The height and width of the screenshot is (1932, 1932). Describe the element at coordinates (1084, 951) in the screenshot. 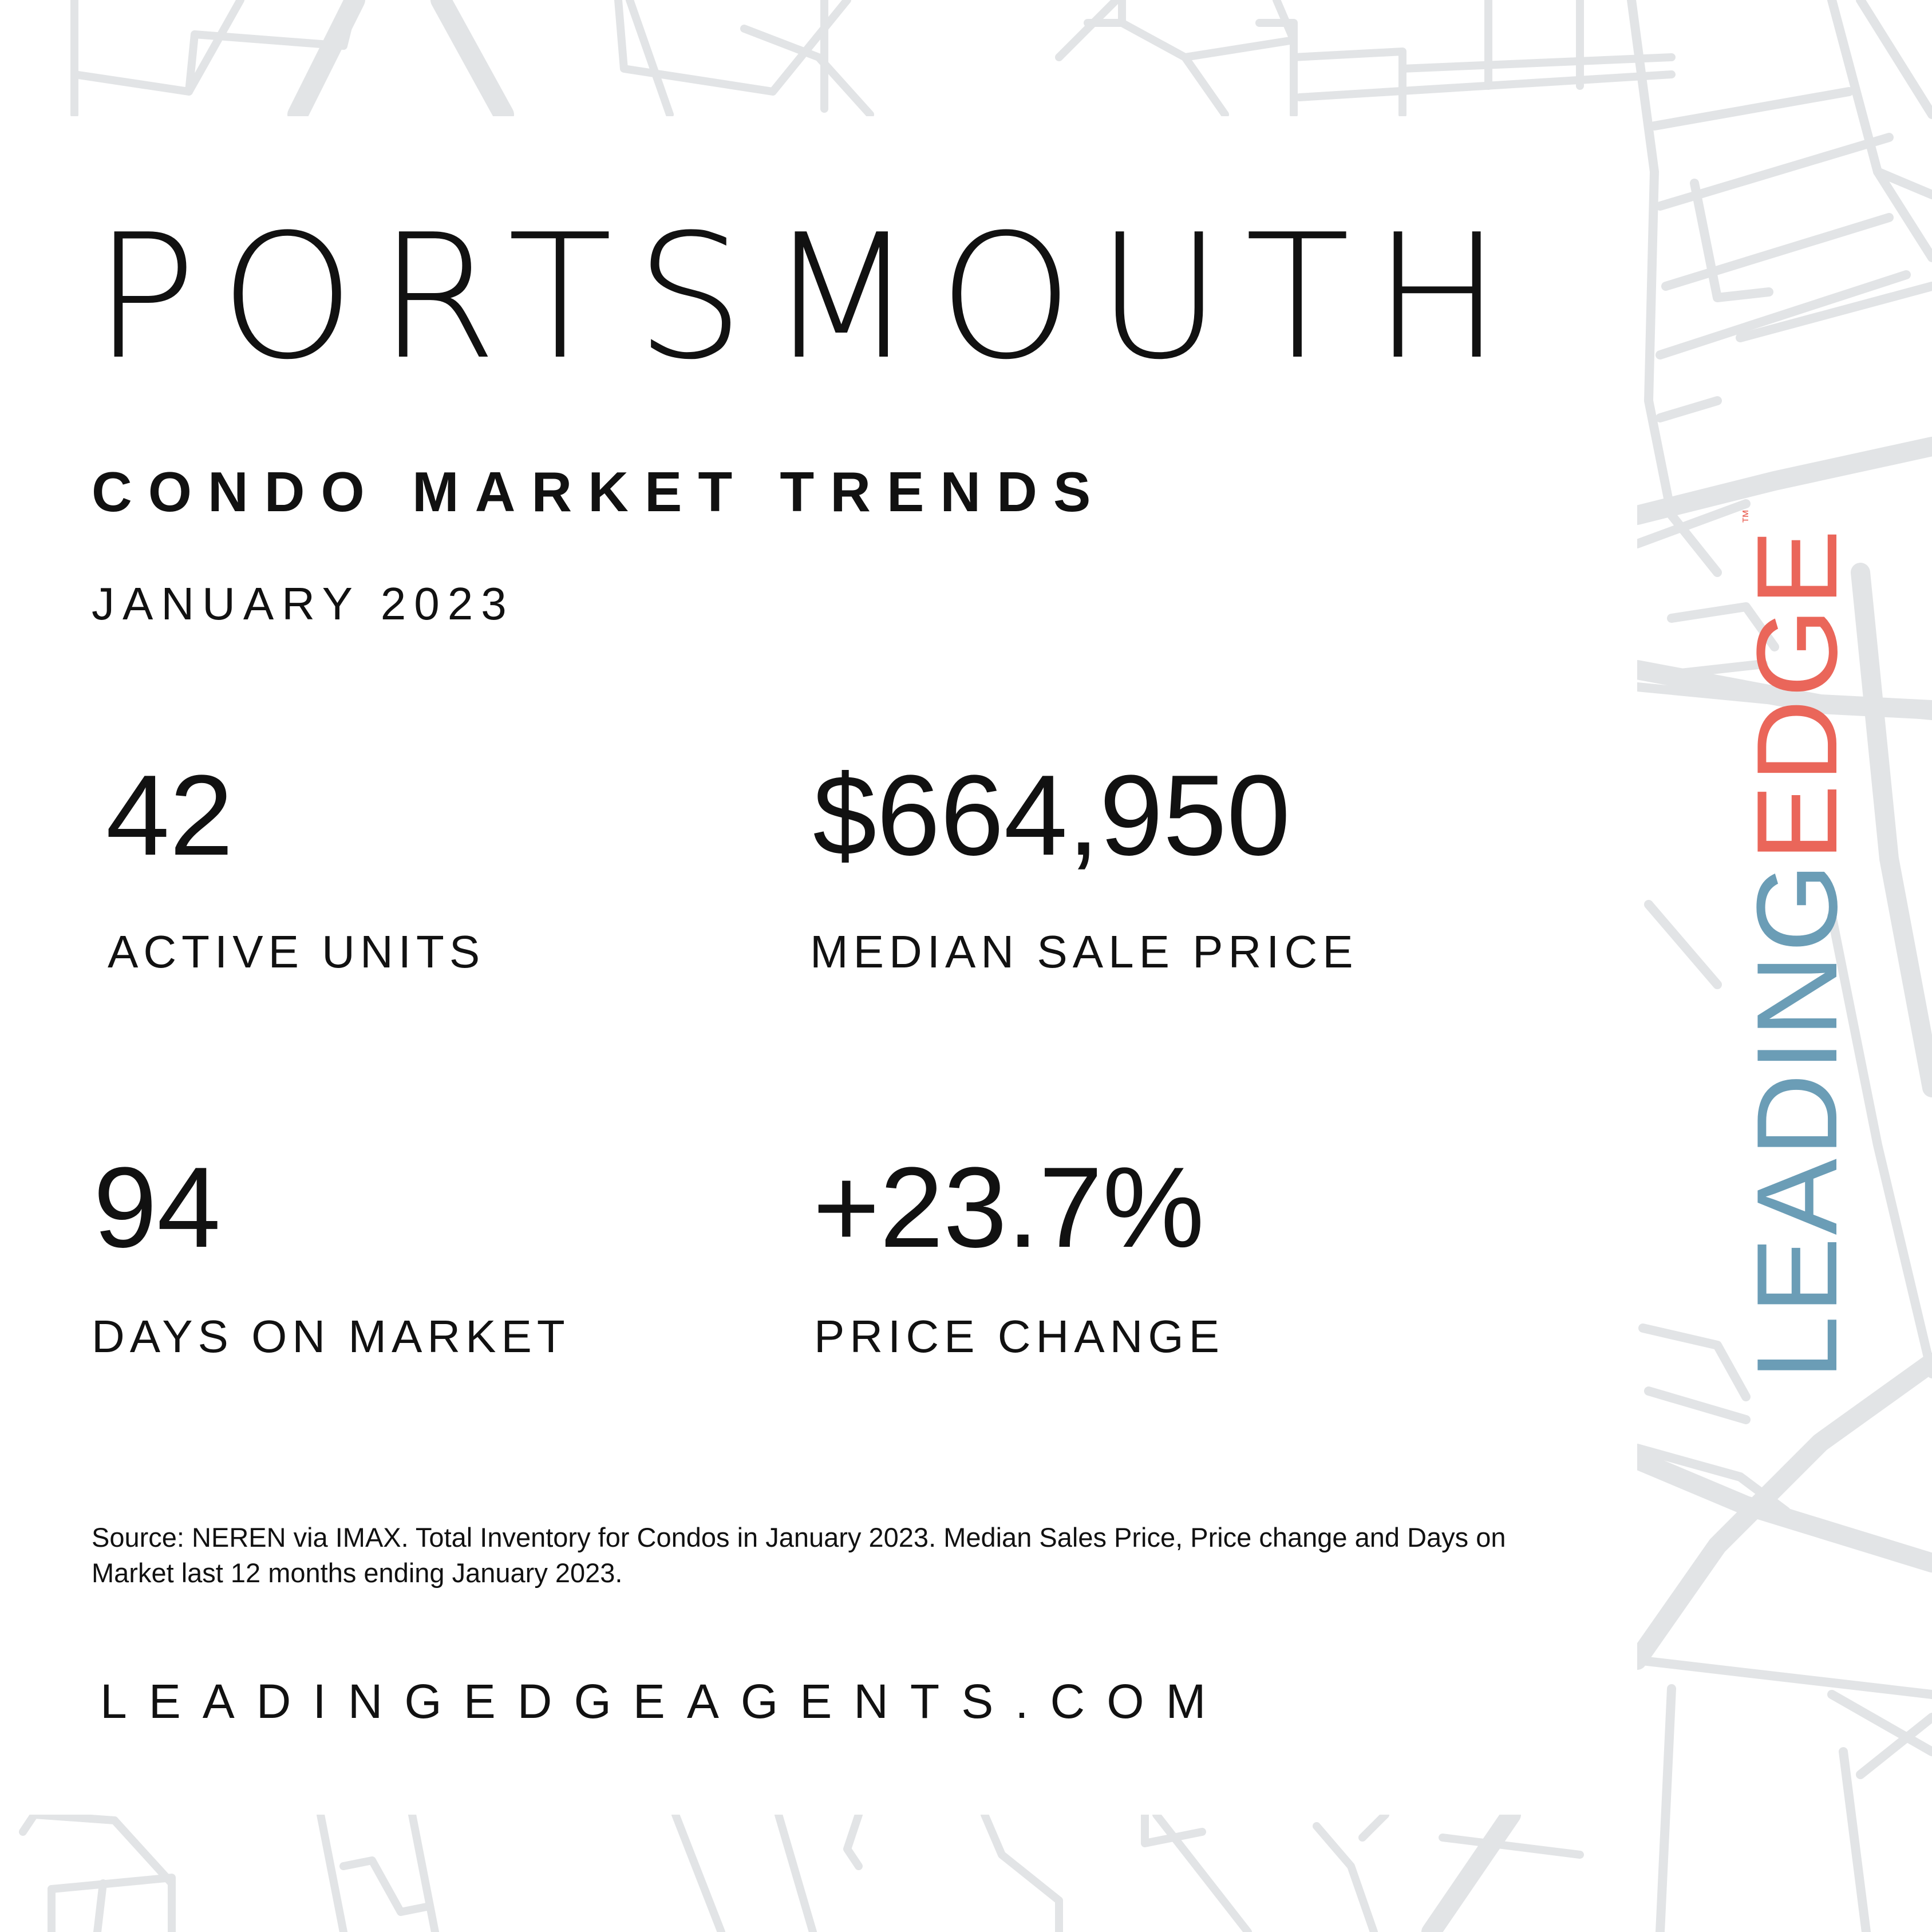

I see `median-sale-price-label: MEDIAN SALE PRICE` at that location.